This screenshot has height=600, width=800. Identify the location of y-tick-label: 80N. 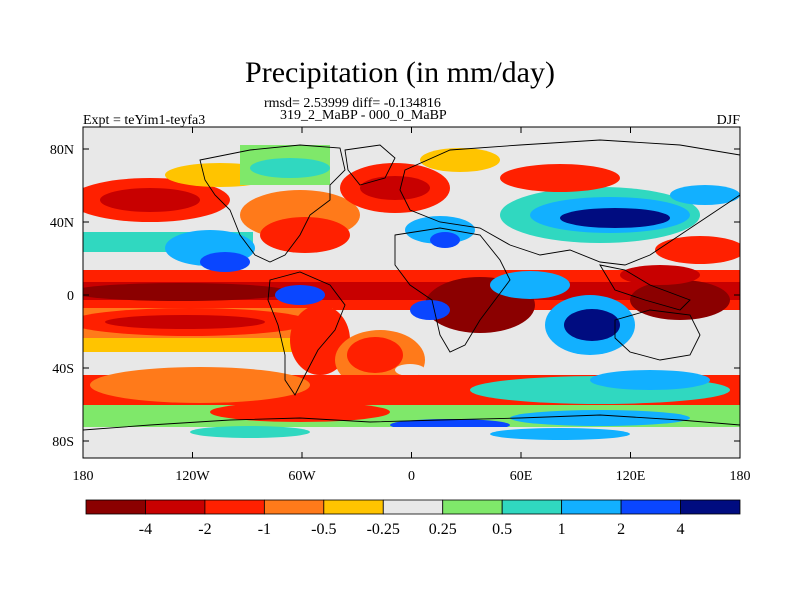
(62, 150).